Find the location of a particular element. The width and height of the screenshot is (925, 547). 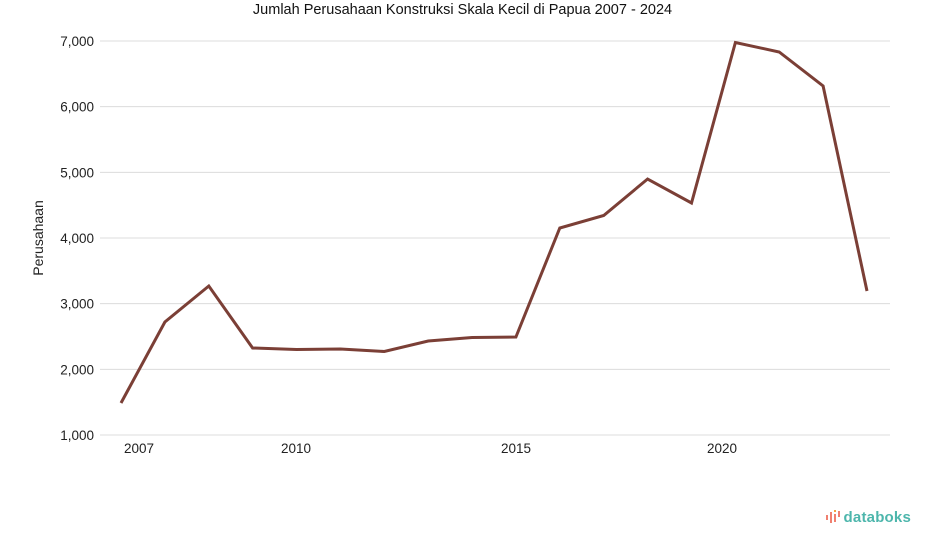

y-tick-label: 1,000 is located at coordinates (77, 435).